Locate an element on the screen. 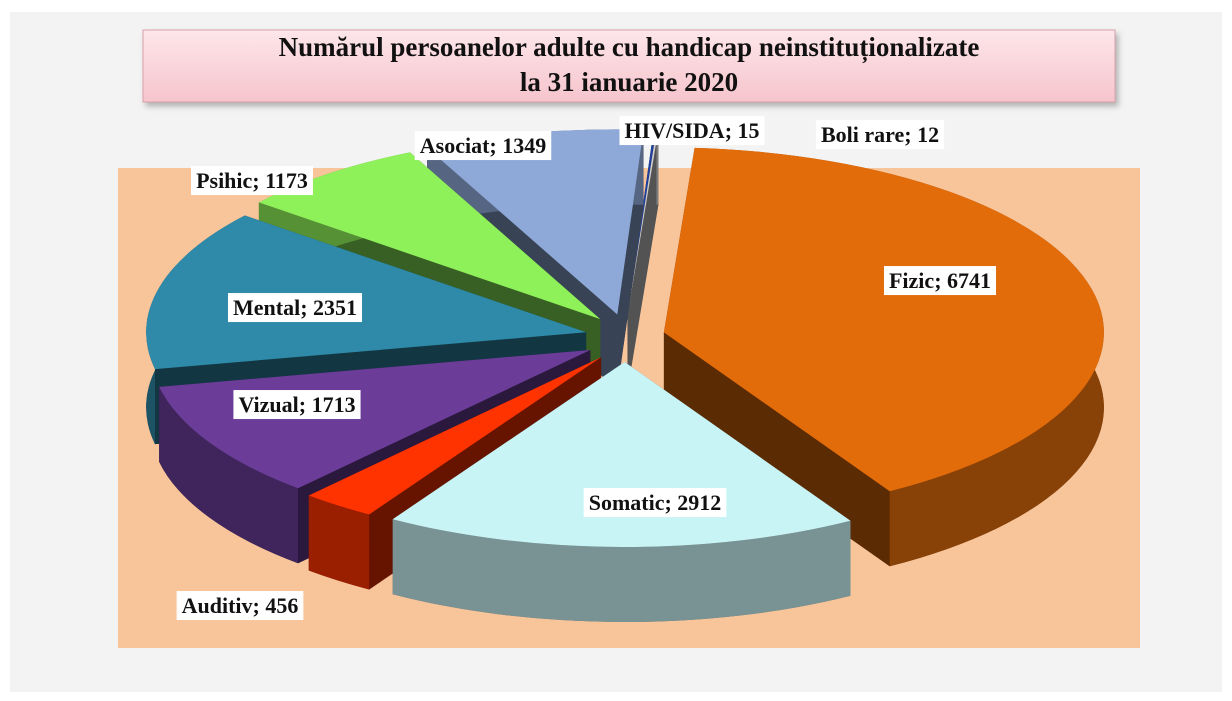 The image size is (1232, 701). data-label: HIV/SIDA; 15 is located at coordinates (691, 130).